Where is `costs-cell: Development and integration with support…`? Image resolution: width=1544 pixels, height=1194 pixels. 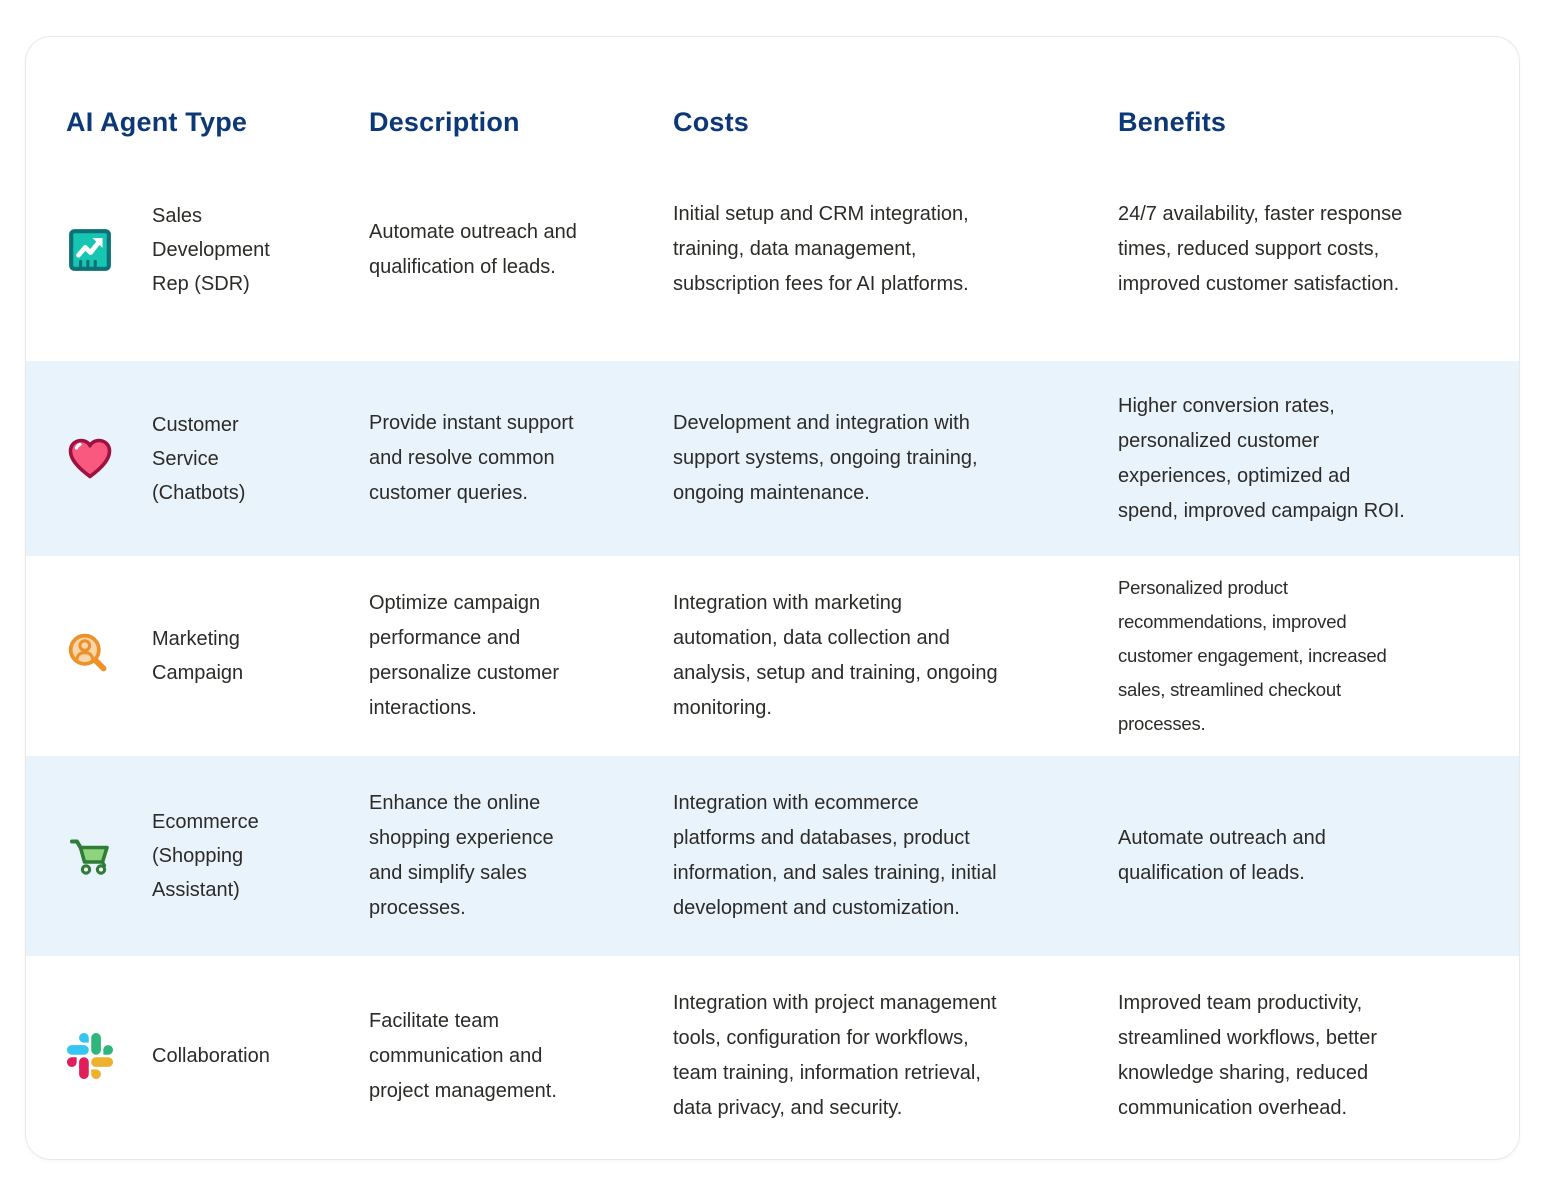
costs-cell: Development and integration with support… is located at coordinates (825, 458).